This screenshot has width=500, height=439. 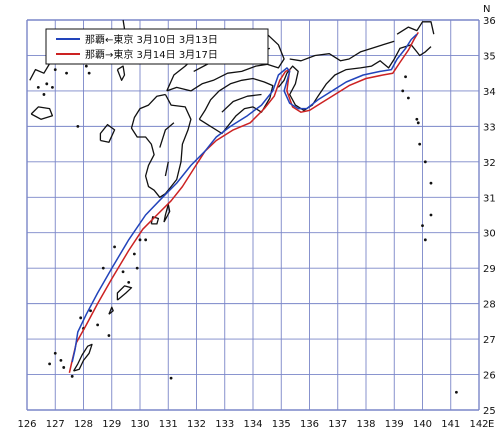 I want to click on lat-tick-label: 29, so click(x=489, y=269).